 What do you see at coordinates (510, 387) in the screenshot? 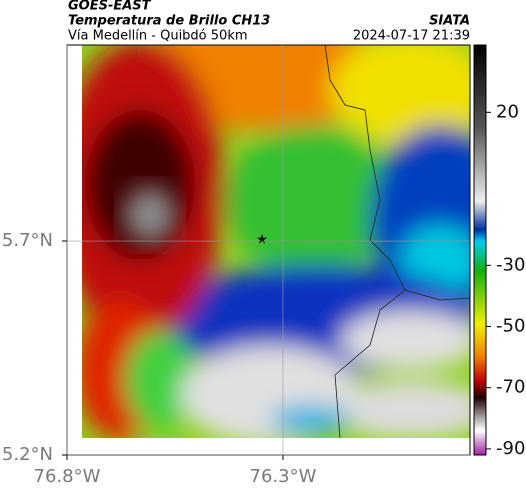
I see `colorbar-tick-label: -70` at bounding box center [510, 387].